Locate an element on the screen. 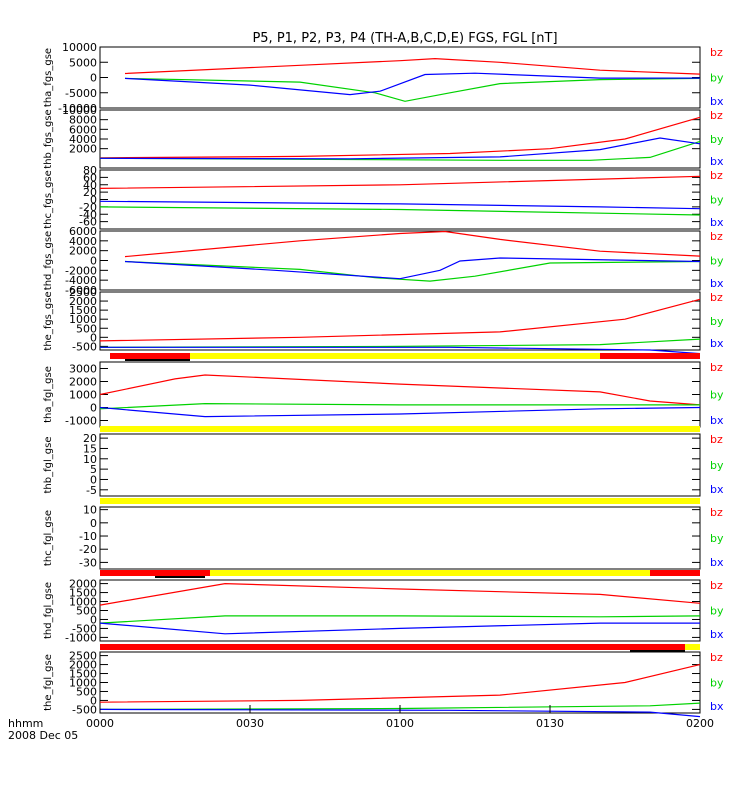 This screenshot has height=800, width=750. panel-tha_fgs_gse: -10000 -5000 0 5000 10000 tha_fgs_gse bz by bx is located at coordinates (383, 78).